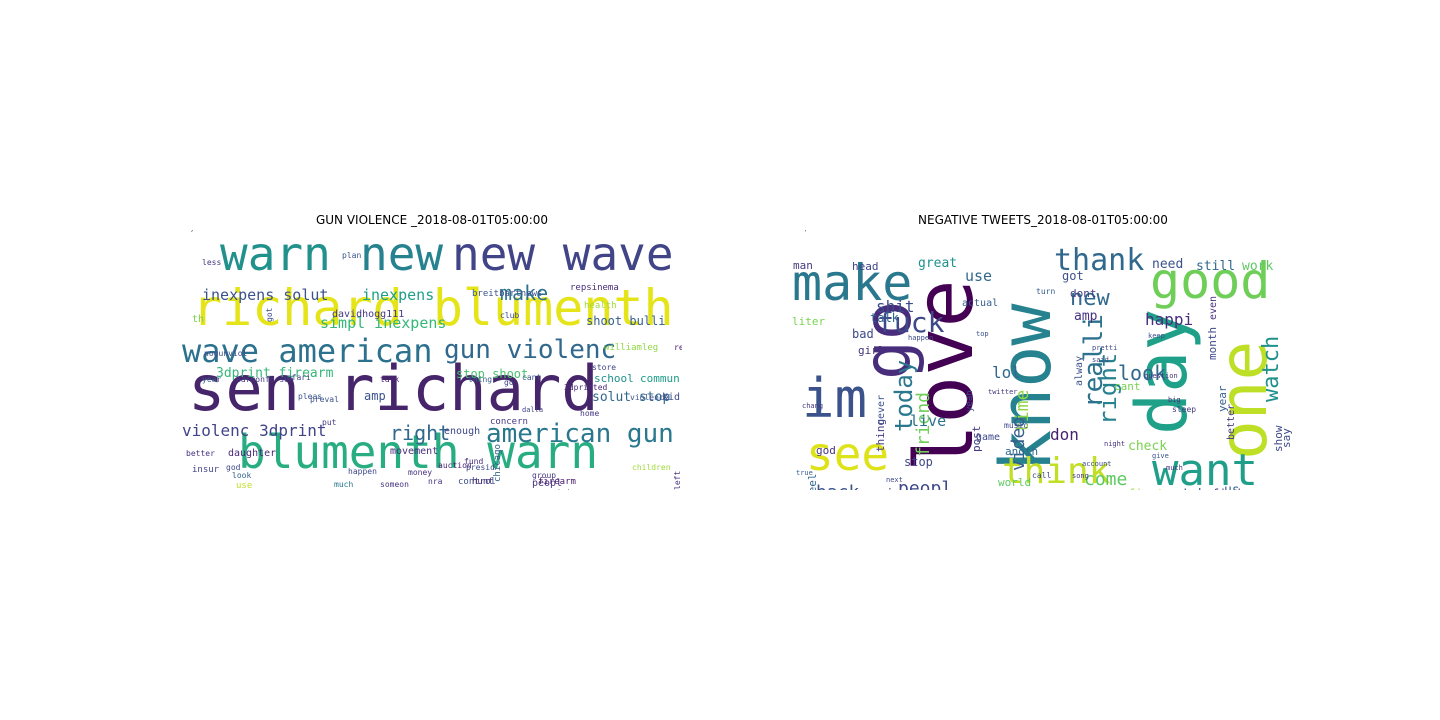 This screenshot has width=1440, height=720. I want to click on cloud-word: need, so click(1167, 264).